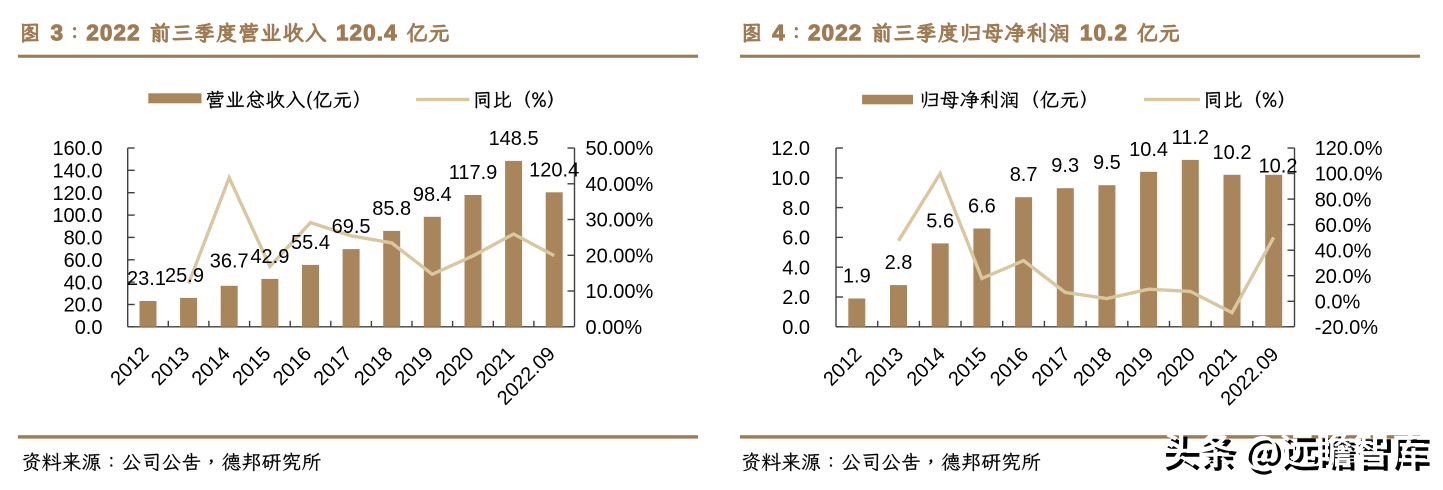 This screenshot has width=1443, height=490. What do you see at coordinates (351, 227) in the screenshot?
I see `svg-text: 69.5` at bounding box center [351, 227].